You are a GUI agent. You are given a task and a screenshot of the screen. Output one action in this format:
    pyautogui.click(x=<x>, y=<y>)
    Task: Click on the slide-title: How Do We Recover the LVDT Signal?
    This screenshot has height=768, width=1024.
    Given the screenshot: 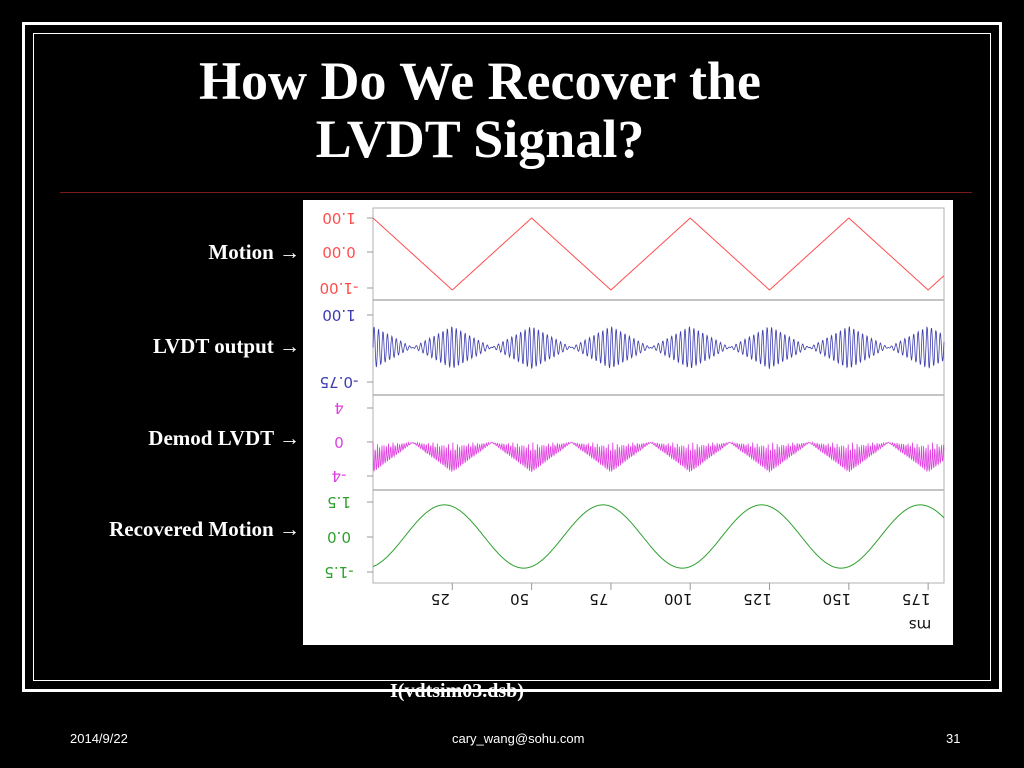 What is the action you would take?
    pyautogui.click(x=480, y=110)
    